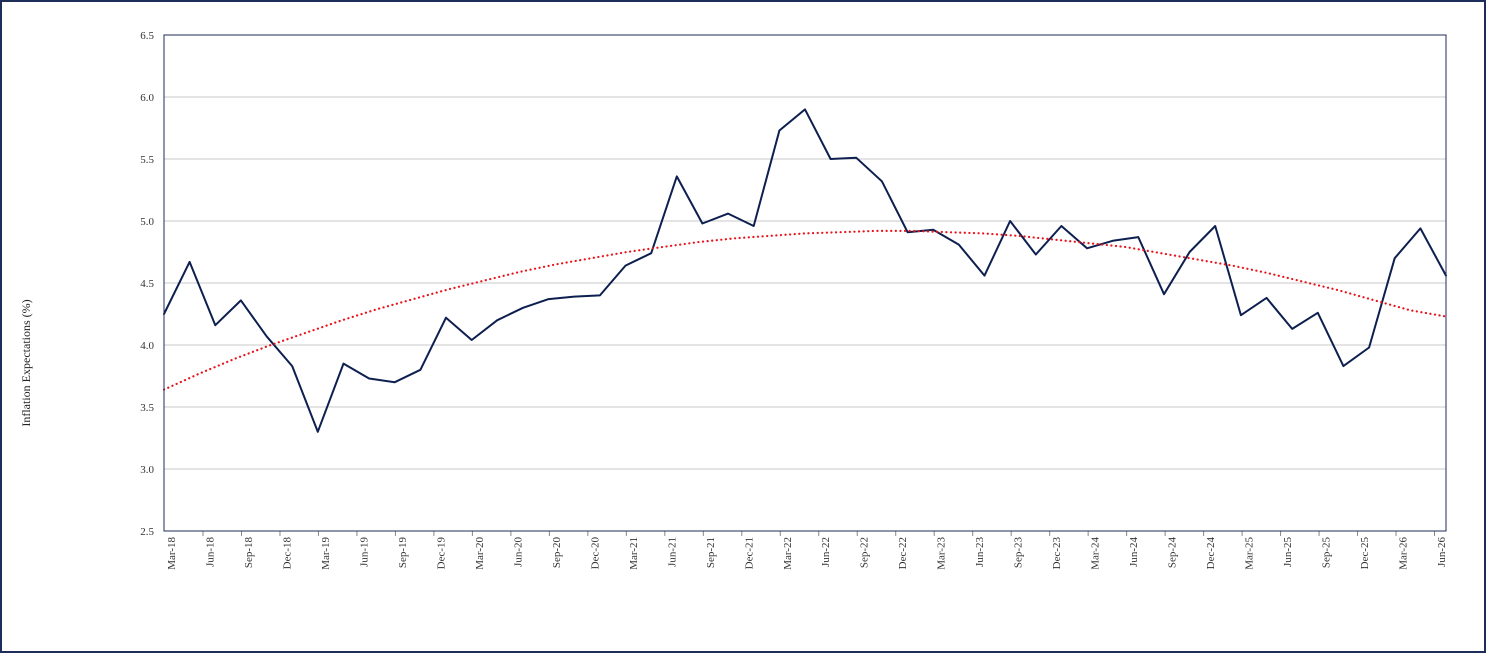 This screenshot has width=1486, height=653. I want to click on y-tick-label: 5.0, so click(147, 222).